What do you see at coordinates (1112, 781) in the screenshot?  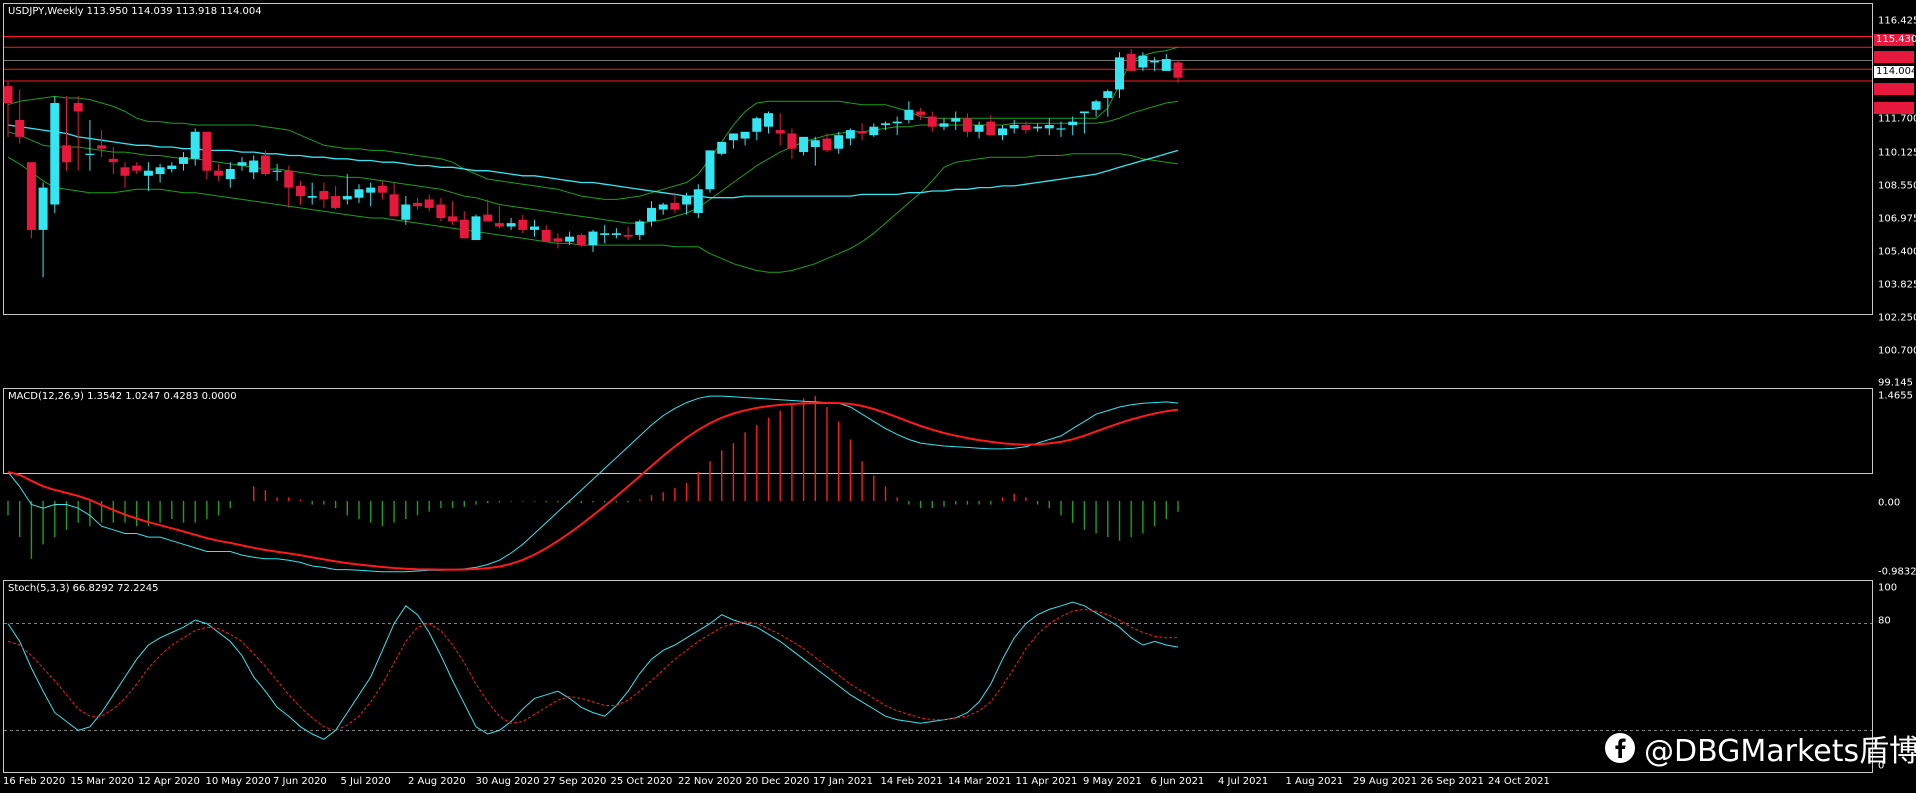 I see `time-tick: 9 May 2021` at bounding box center [1112, 781].